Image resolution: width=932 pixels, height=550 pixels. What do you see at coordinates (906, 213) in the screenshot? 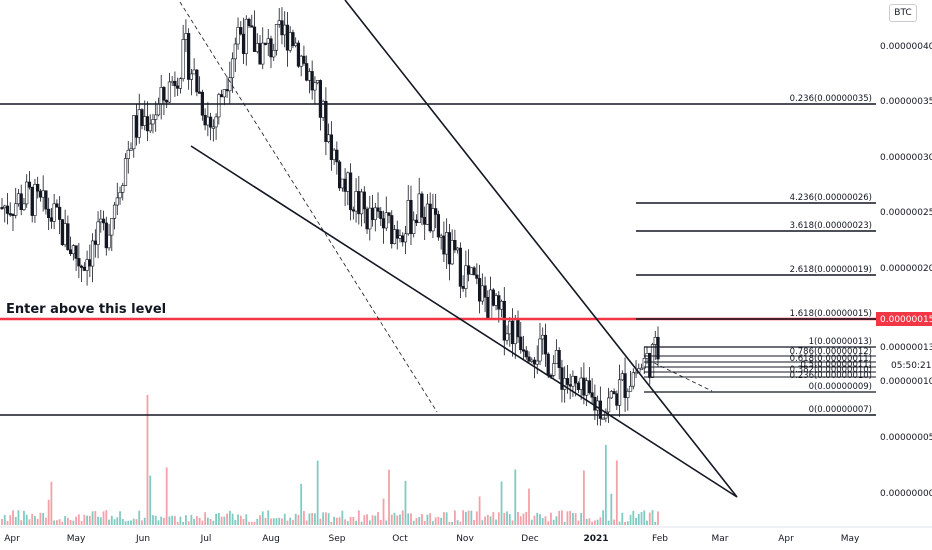
I see `price-tick: 0.00000025` at bounding box center [906, 213].